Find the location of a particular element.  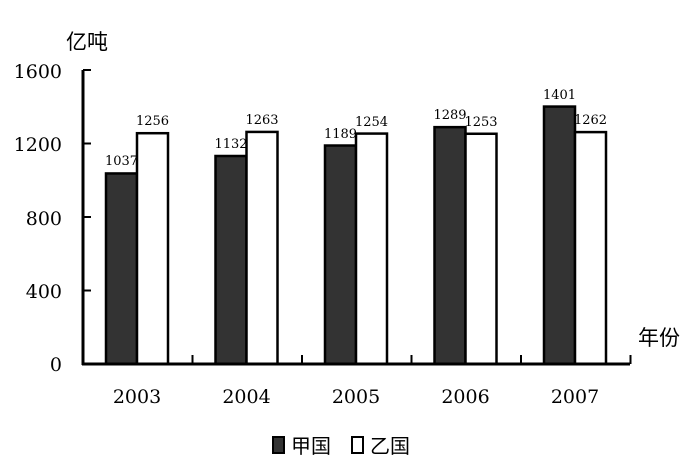

legend-item-jia: 甲国 is located at coordinates (301, 444).